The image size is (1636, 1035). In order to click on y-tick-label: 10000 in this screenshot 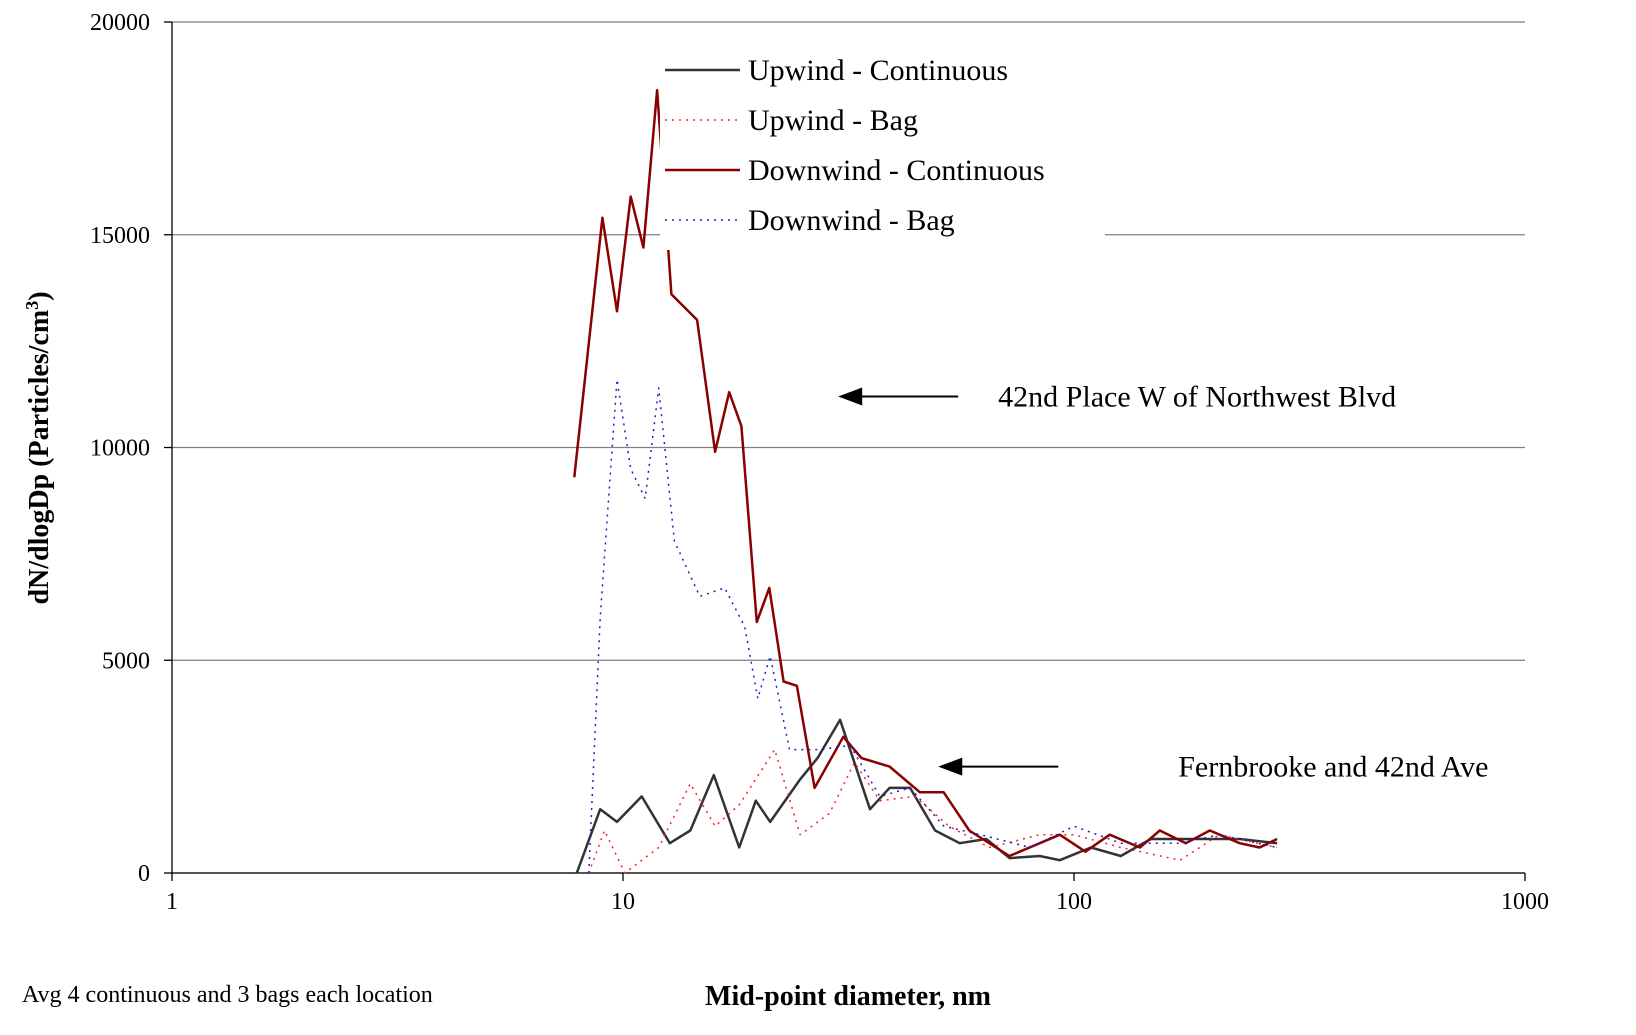, I will do `click(120, 449)`.